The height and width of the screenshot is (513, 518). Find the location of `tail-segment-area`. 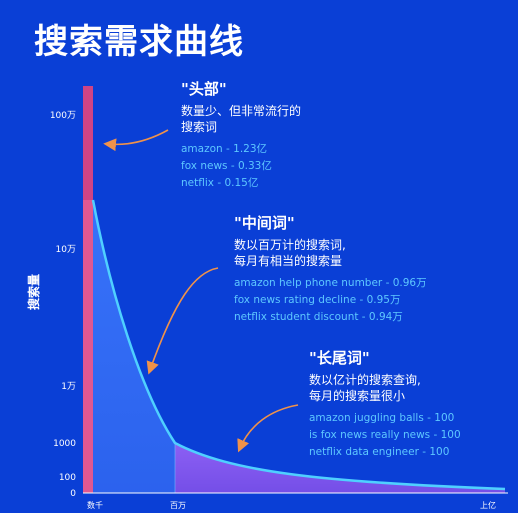

tail-segment-area is located at coordinates (340, 468).